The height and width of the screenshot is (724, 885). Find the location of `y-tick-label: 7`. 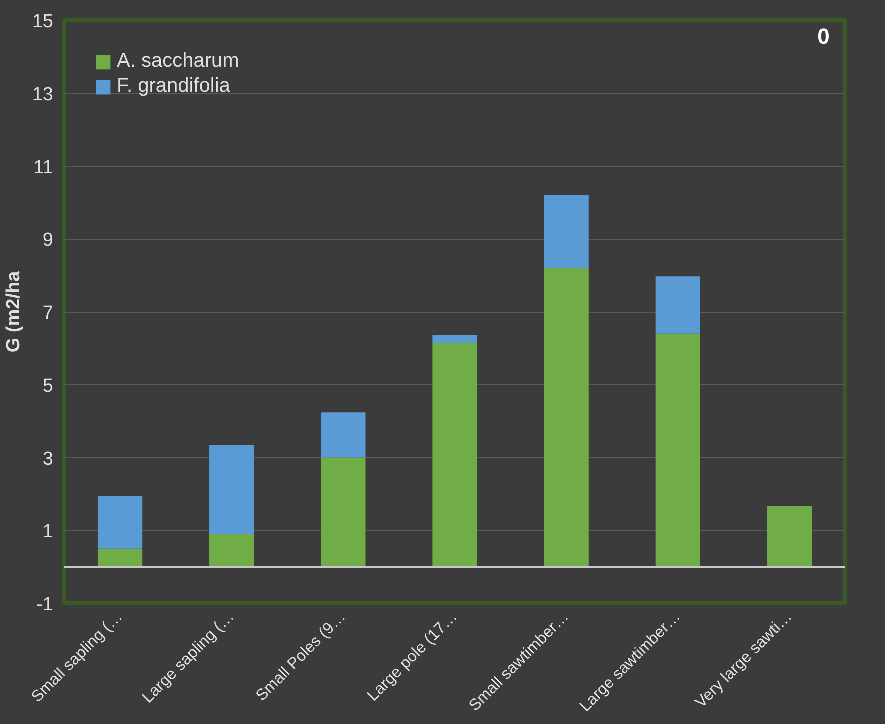

y-tick-label: 7 is located at coordinates (48, 313).